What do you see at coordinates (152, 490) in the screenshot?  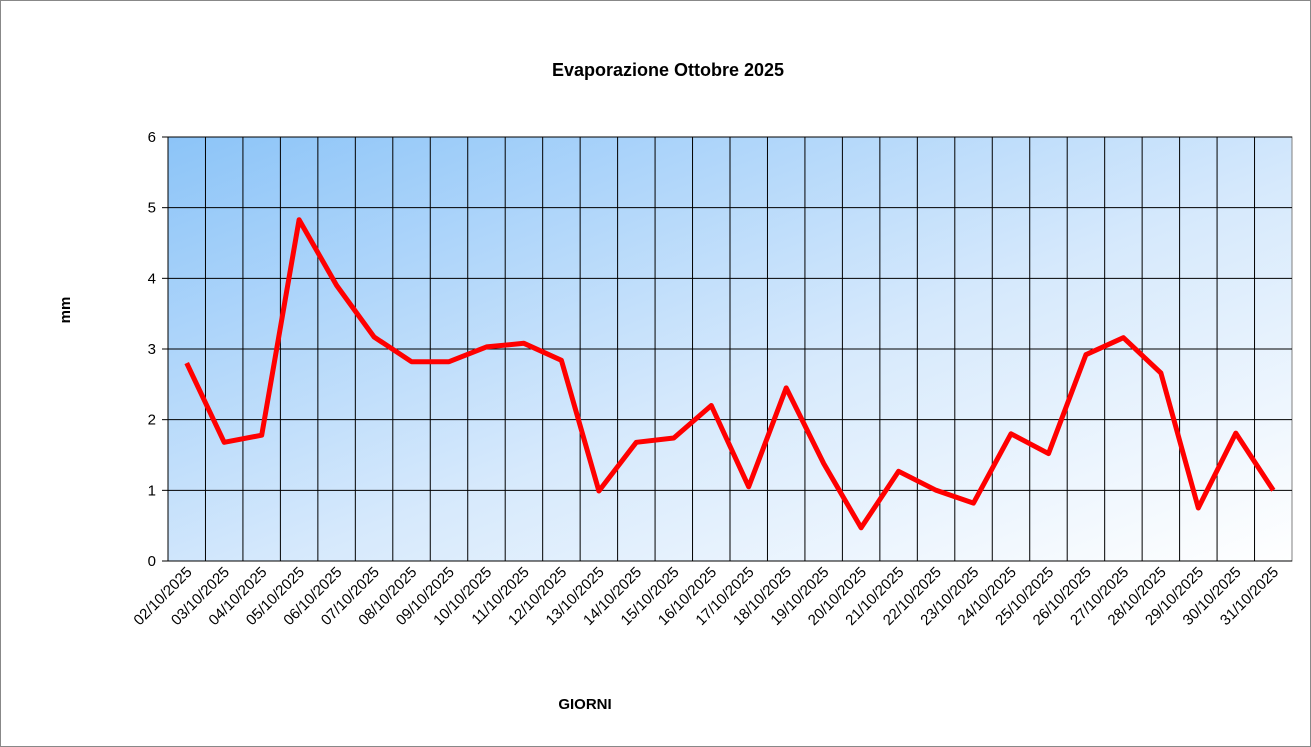 I see `y-tick-label: 1` at bounding box center [152, 490].